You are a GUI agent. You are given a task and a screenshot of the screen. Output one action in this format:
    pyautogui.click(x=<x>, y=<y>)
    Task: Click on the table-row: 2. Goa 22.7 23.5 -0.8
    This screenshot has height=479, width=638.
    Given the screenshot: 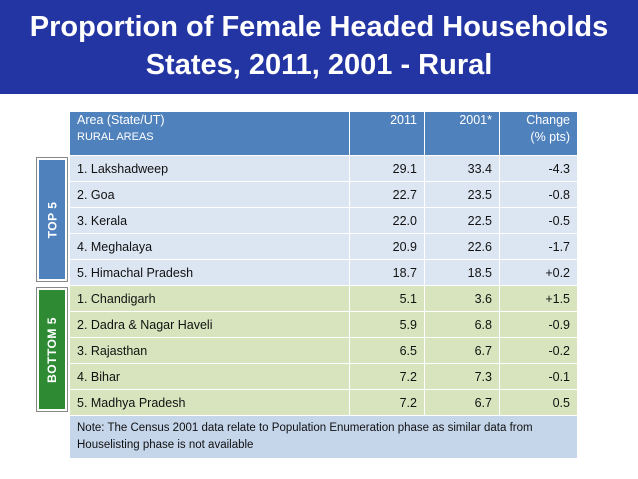 What is the action you would take?
    pyautogui.click(x=323, y=194)
    